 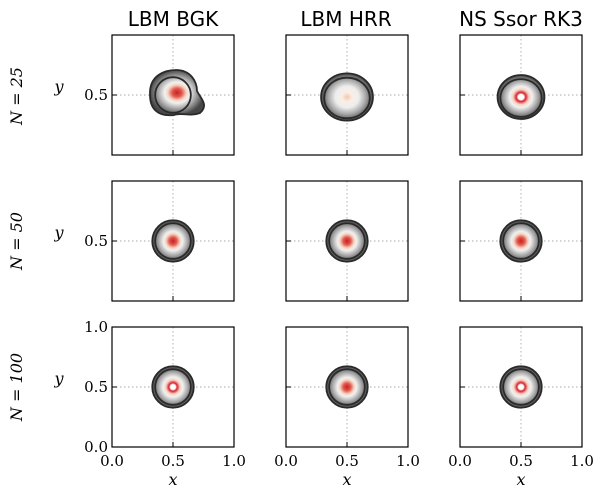 I want to click on column-title-lbm-hrr: LBM HRR, so click(x=345, y=19).